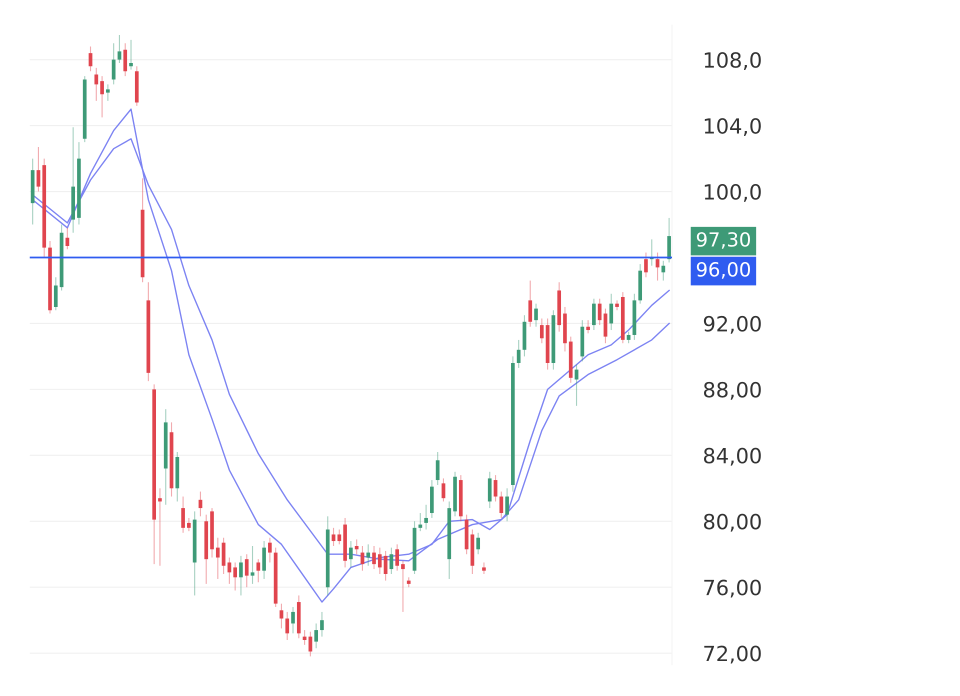 The width and height of the screenshot is (960, 696). I want to click on y-tick-label: 76,00, so click(732, 589).